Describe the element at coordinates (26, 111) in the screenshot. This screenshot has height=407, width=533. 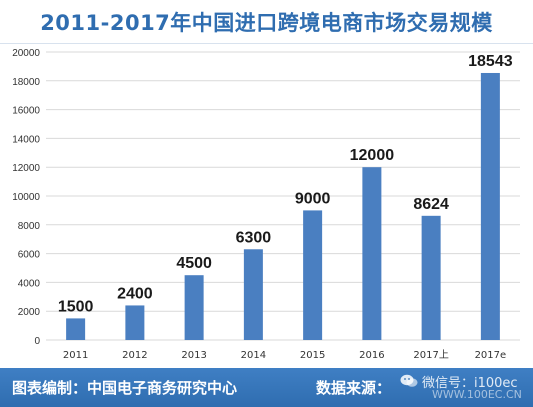
I see `y-tick-label: 16000` at that location.